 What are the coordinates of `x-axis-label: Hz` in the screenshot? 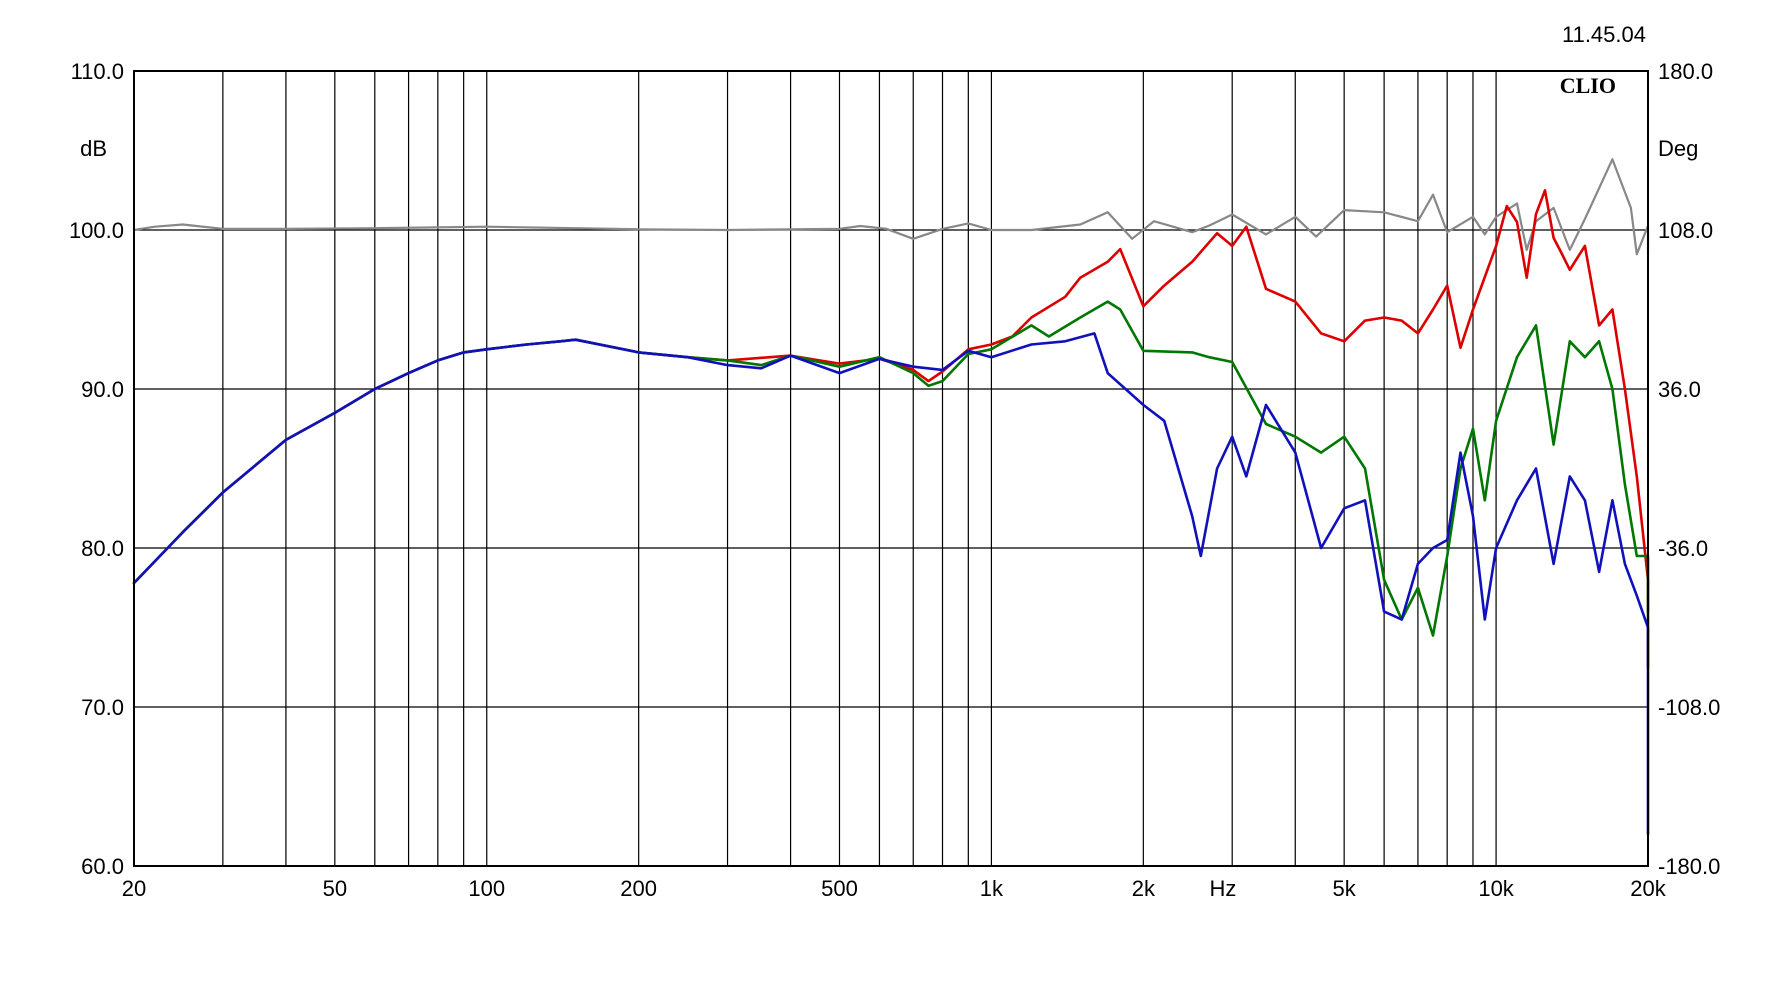 It's located at (1223, 888).